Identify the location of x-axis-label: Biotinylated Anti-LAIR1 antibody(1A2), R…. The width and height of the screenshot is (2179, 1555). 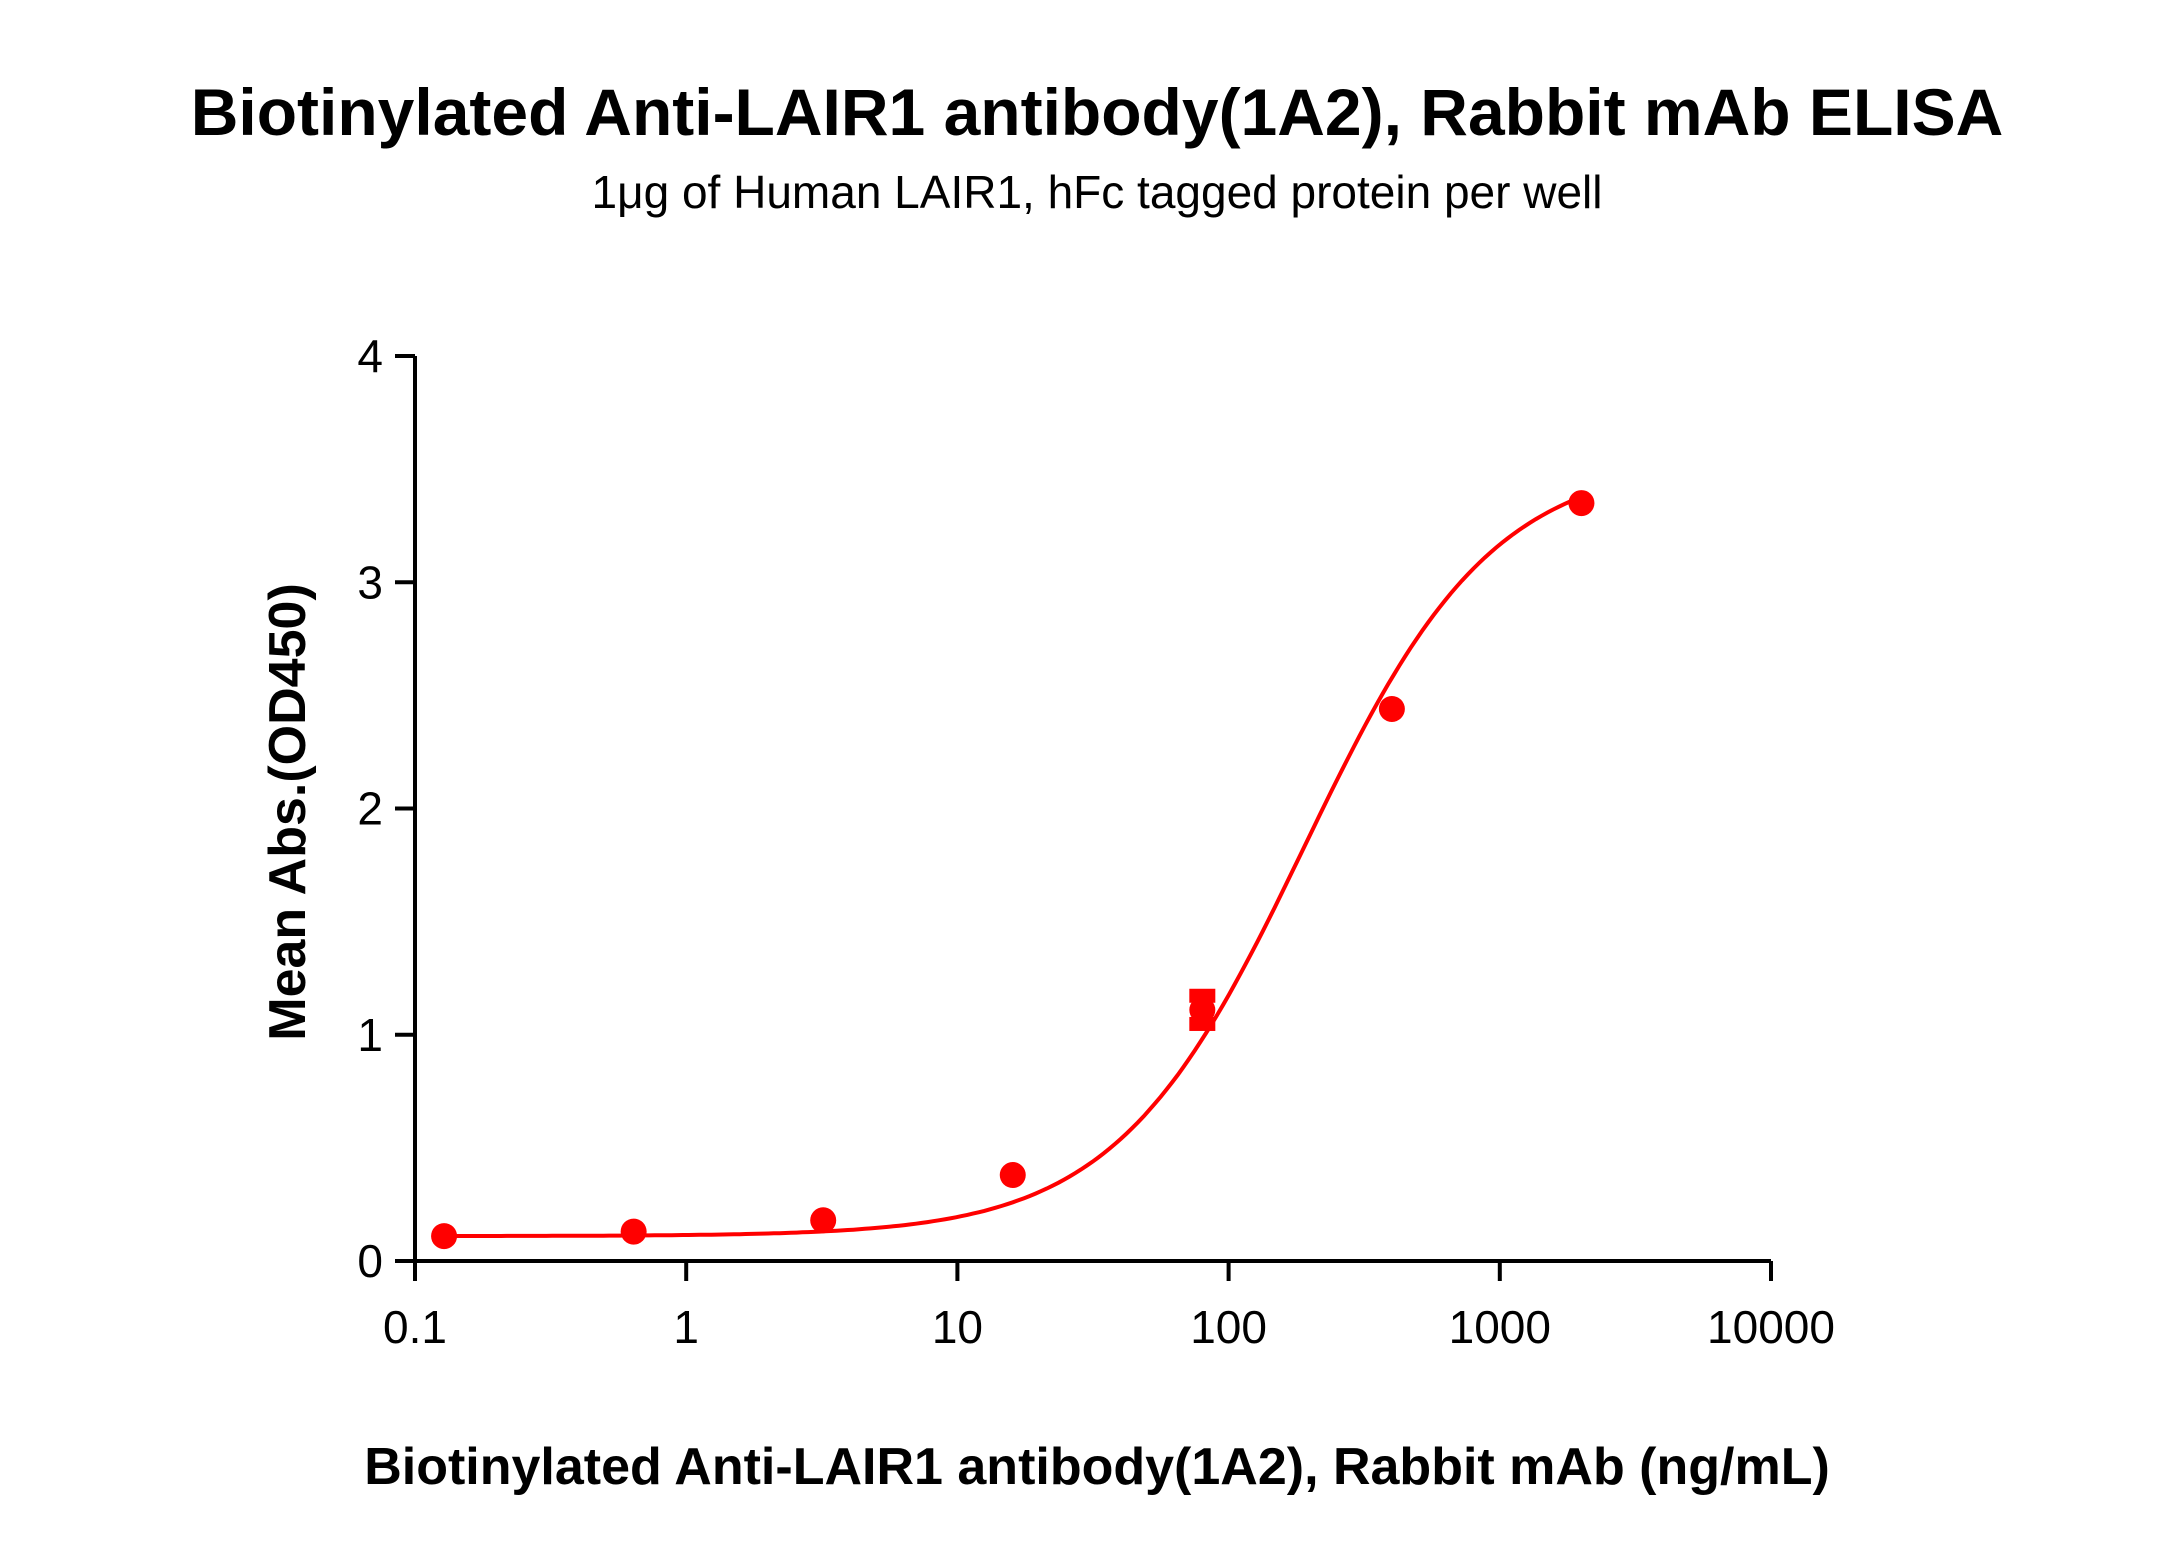
(1097, 1467).